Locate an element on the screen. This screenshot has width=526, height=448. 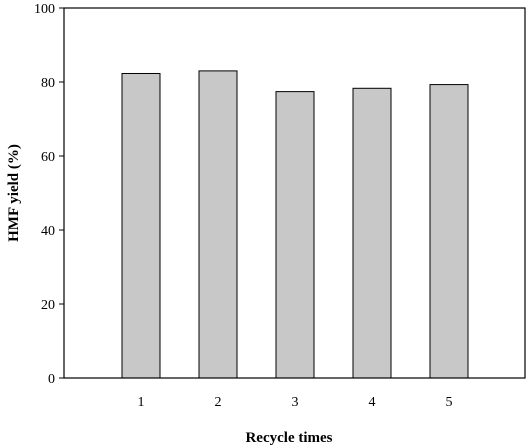
y-tick-label: 60 is located at coordinates (48, 157).